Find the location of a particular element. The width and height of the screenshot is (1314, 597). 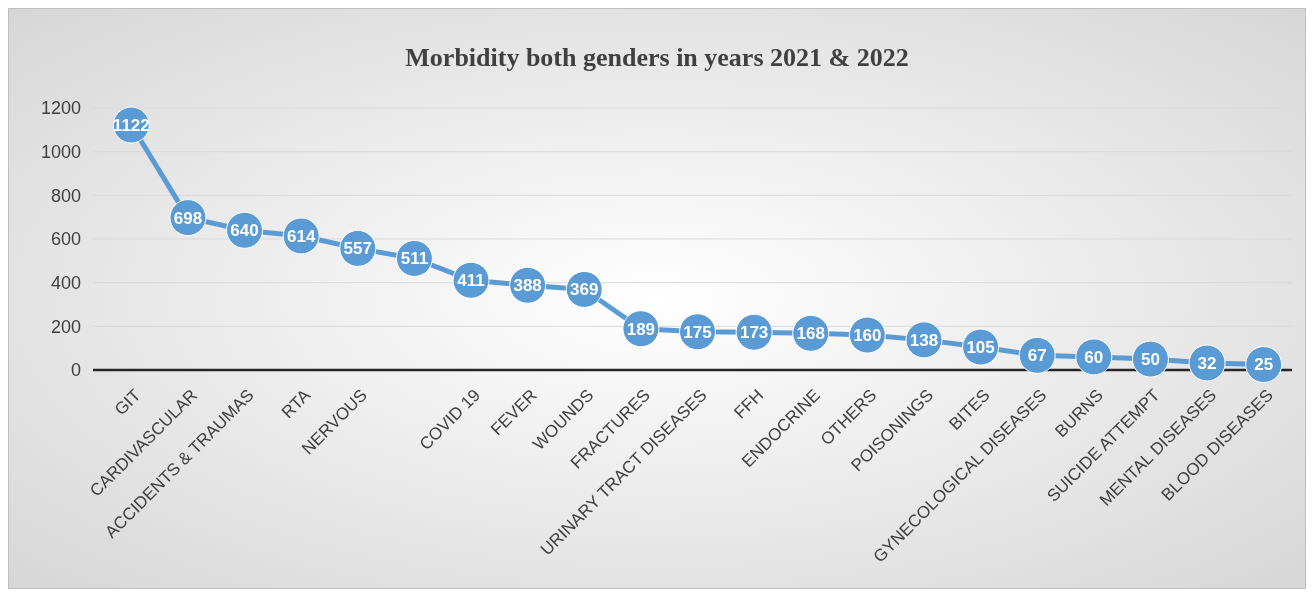

chart-title: Morbidity both genders in years 2021 & 2022 is located at coordinates (657, 57).